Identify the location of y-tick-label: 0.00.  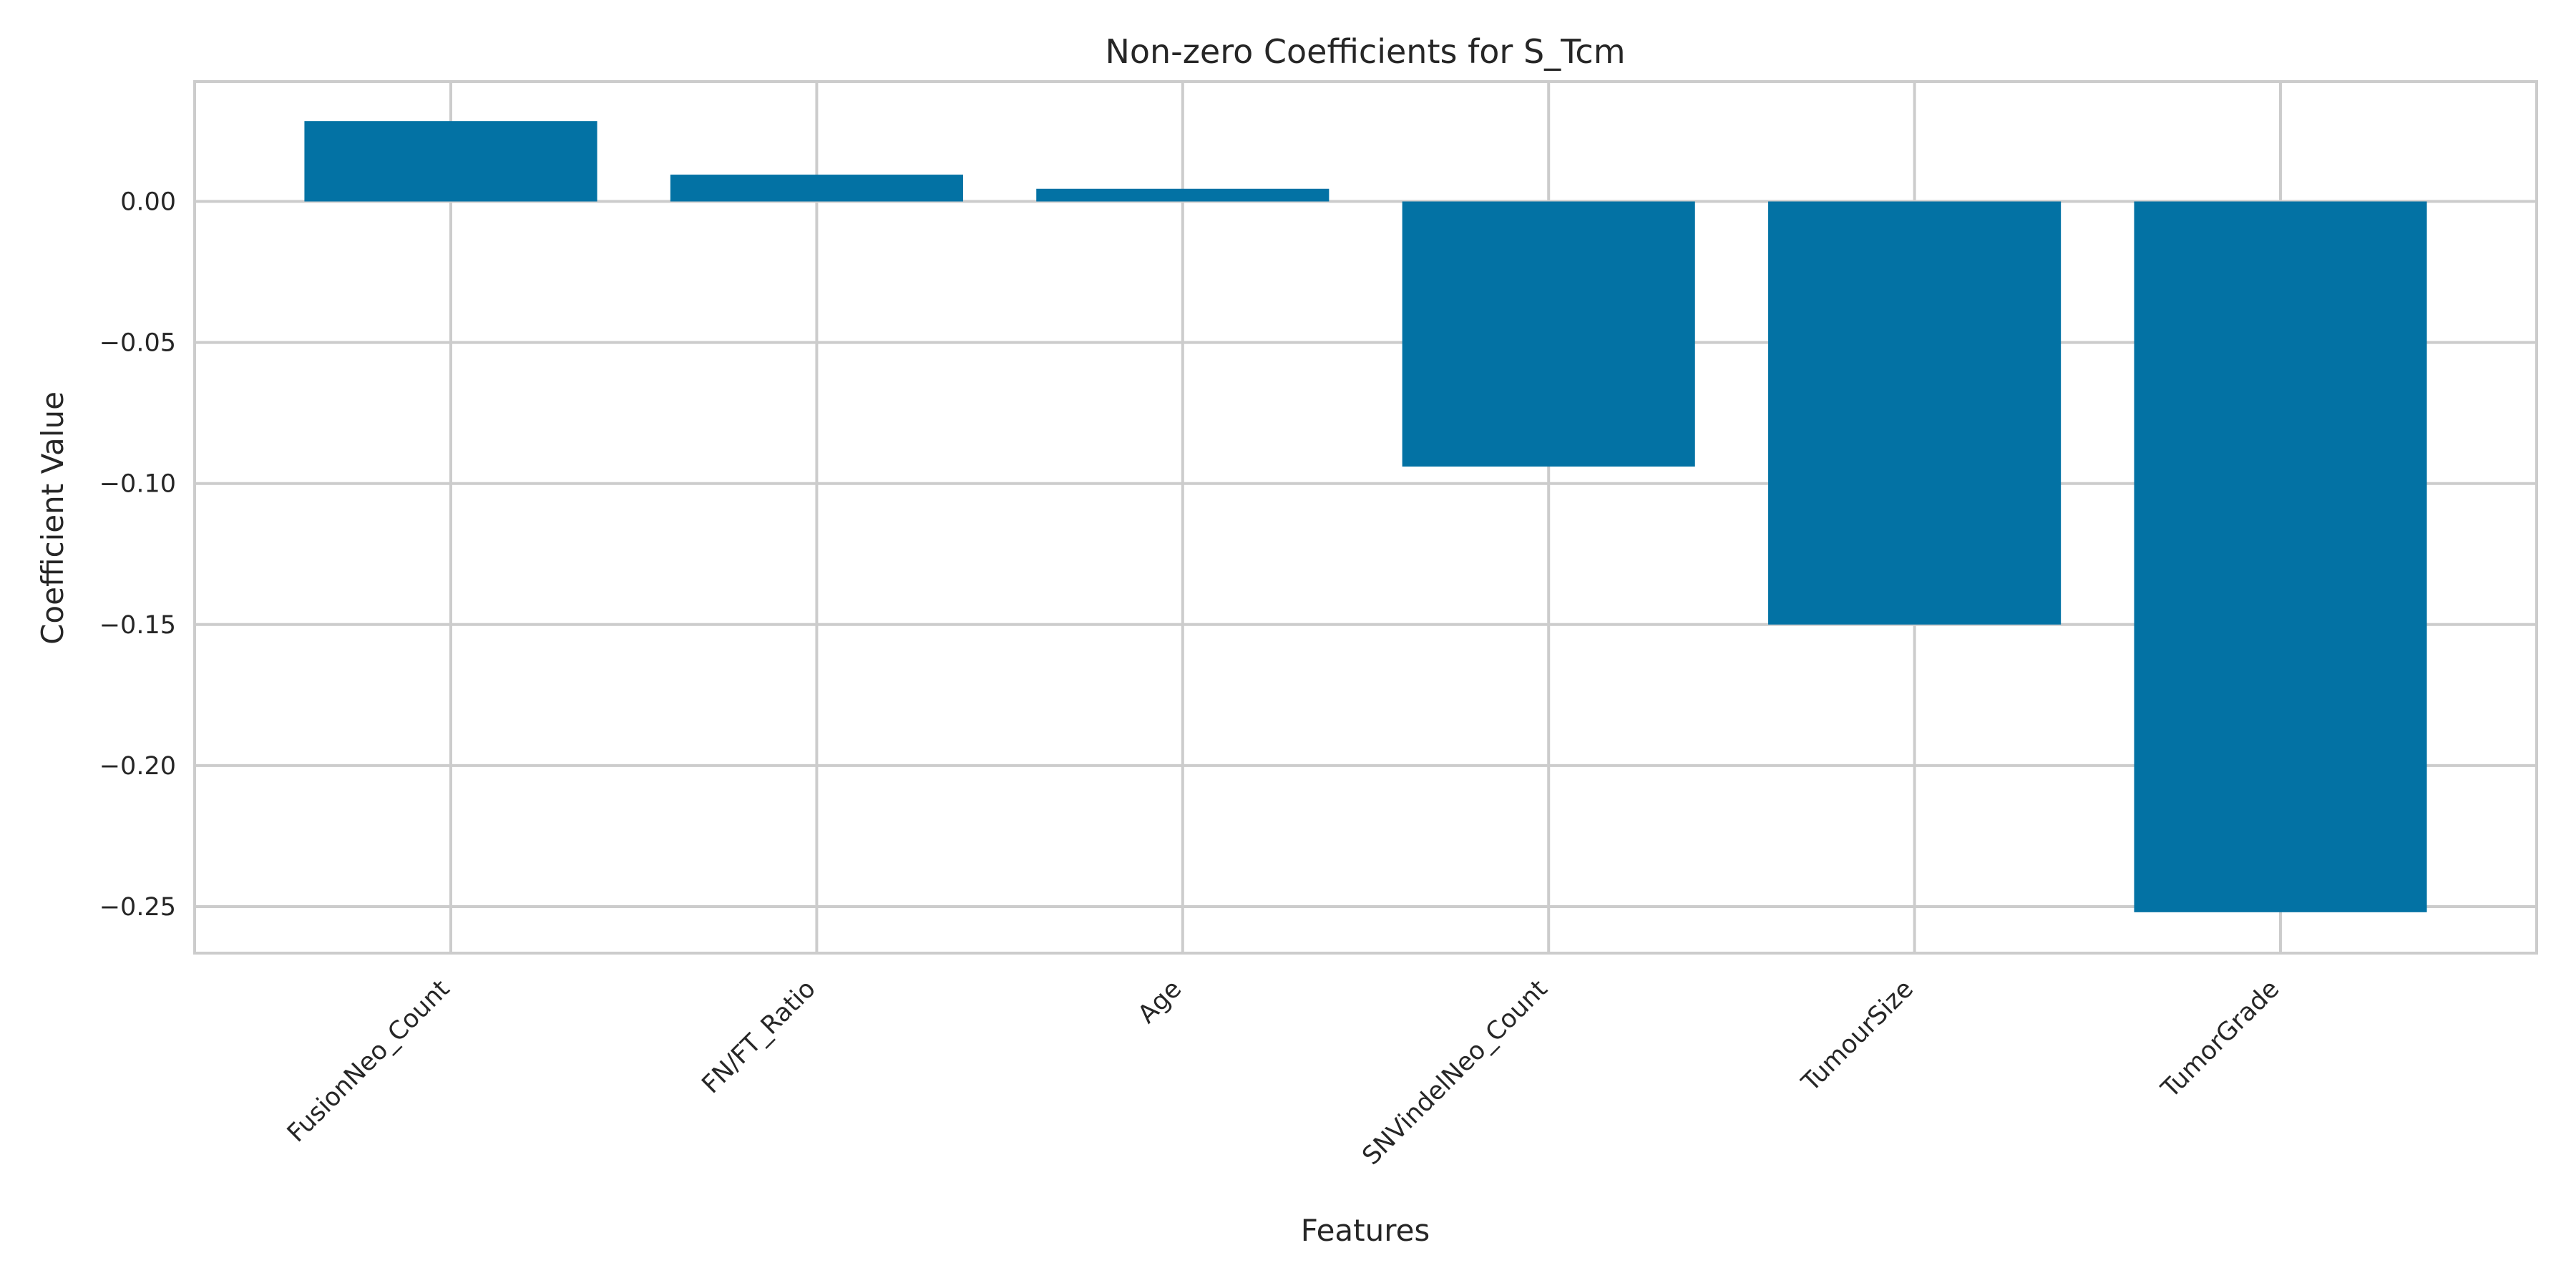
(148, 202).